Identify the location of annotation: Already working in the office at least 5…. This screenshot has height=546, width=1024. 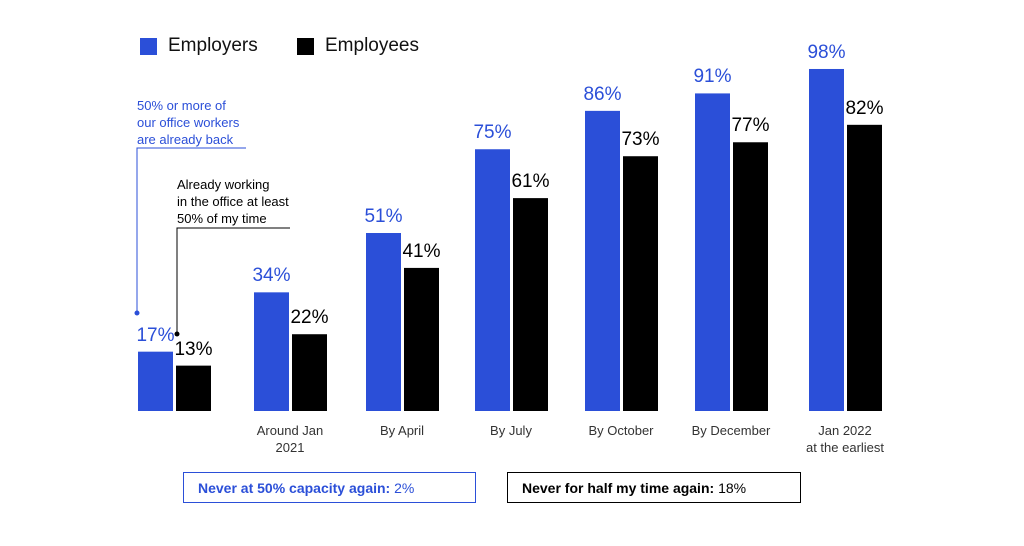
(233, 201).